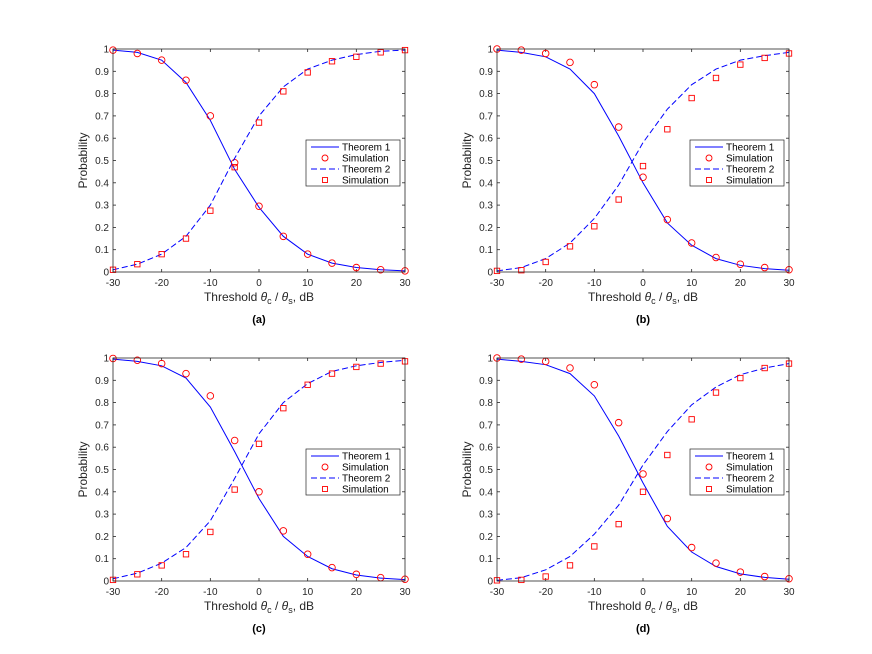 This screenshot has height=654, width=872. I want to click on legend-square-symbol, so click(325, 180).